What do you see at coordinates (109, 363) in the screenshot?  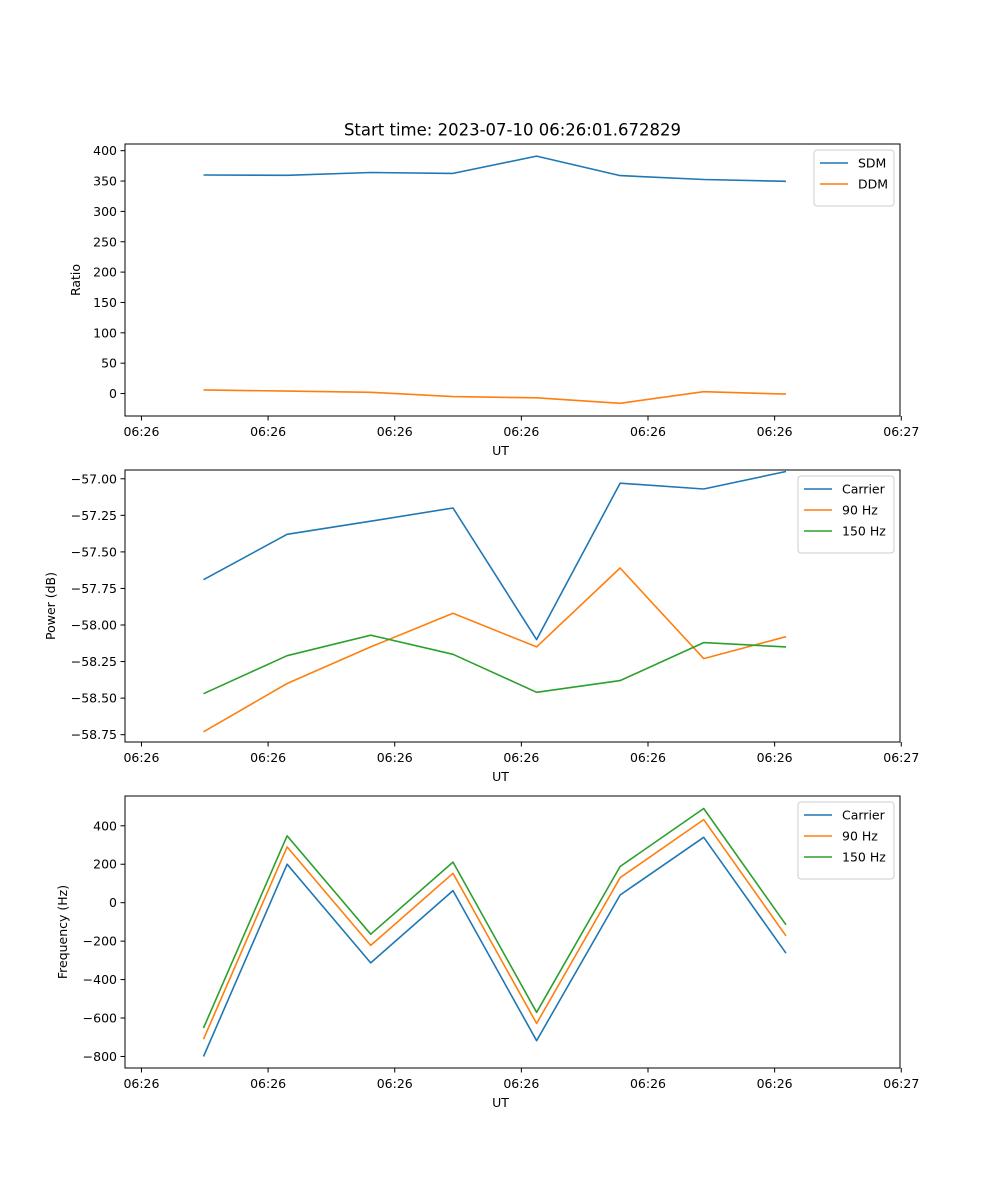 I see `y-tick-label: 50` at bounding box center [109, 363].